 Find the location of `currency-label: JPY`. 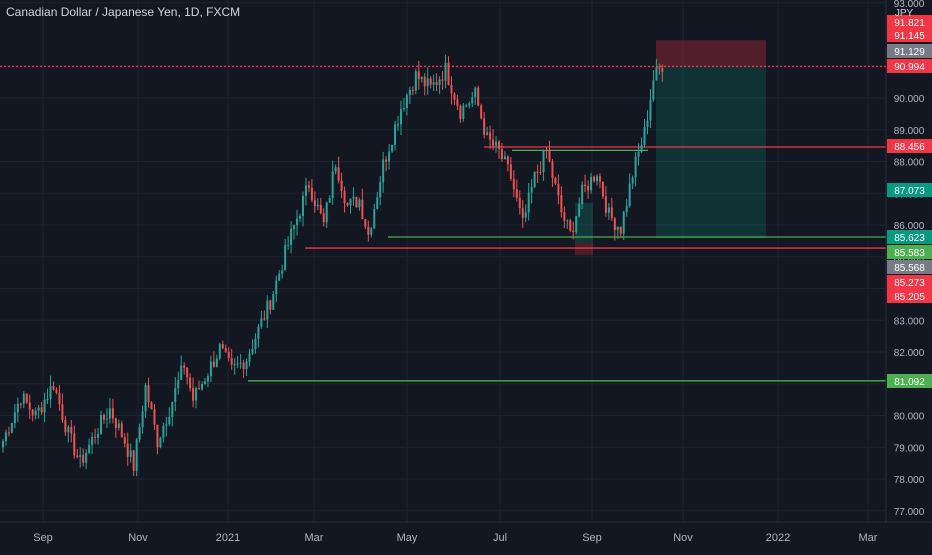

currency-label: JPY is located at coordinates (904, 13).